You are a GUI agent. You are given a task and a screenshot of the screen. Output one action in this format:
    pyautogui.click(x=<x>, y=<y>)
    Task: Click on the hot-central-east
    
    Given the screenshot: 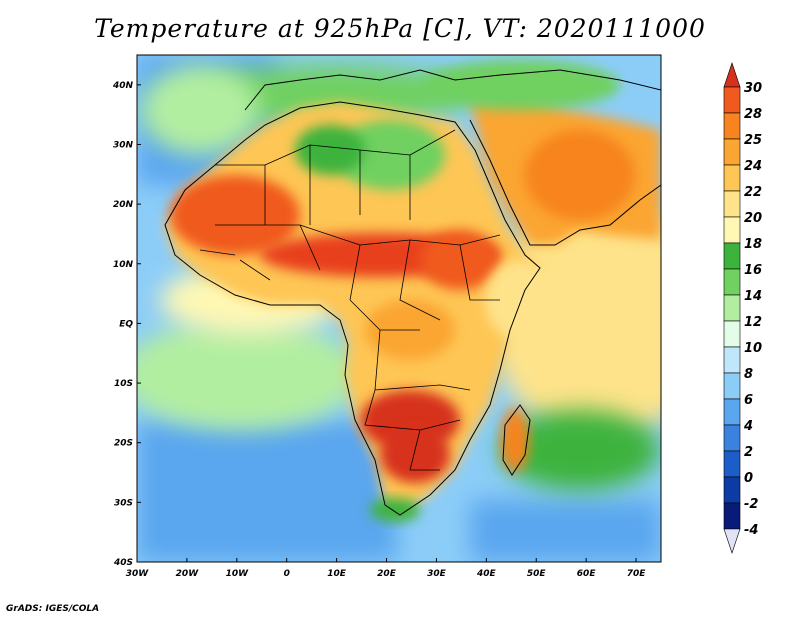 What is the action you would take?
    pyautogui.click(x=460, y=260)
    